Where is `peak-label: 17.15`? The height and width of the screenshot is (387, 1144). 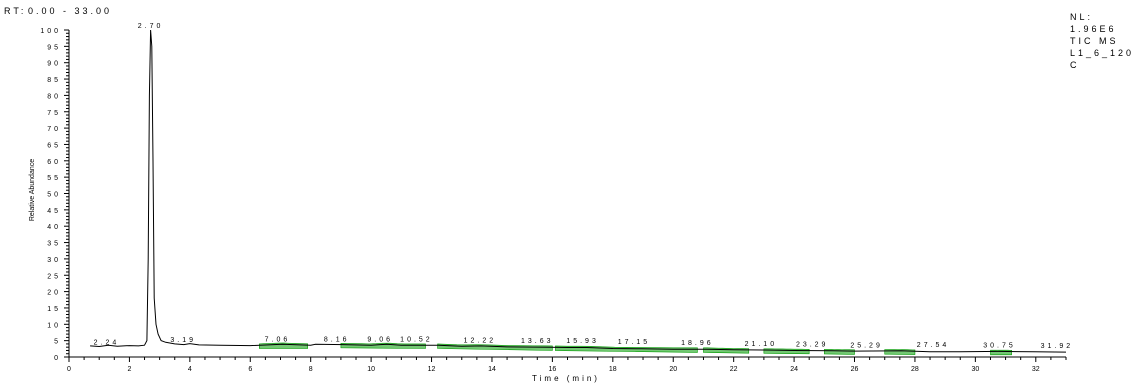
peak-label: 17.15 is located at coordinates (634, 342).